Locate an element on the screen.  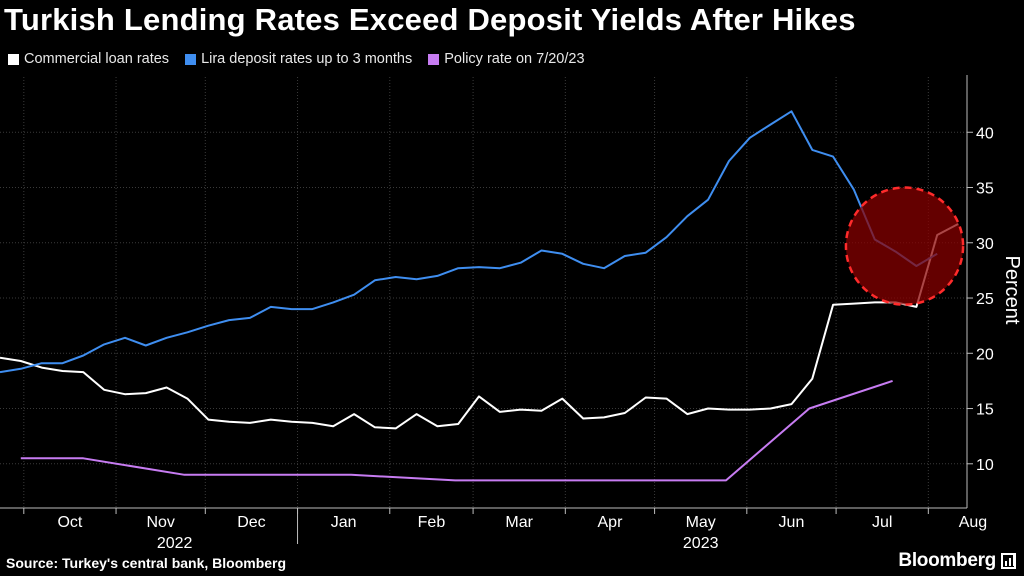
legend-swatch-policy-rate is located at coordinates (434, 59).